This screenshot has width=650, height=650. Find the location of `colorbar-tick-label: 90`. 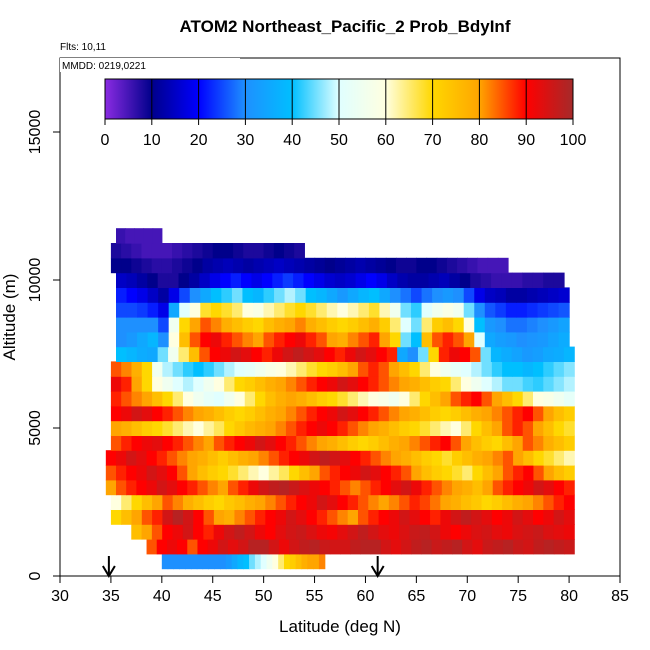

colorbar-tick-label: 90 is located at coordinates (526, 140).